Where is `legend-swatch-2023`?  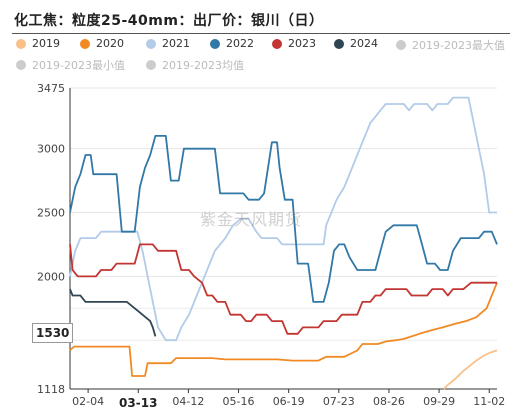
legend-swatch-2023 is located at coordinates (277, 43).